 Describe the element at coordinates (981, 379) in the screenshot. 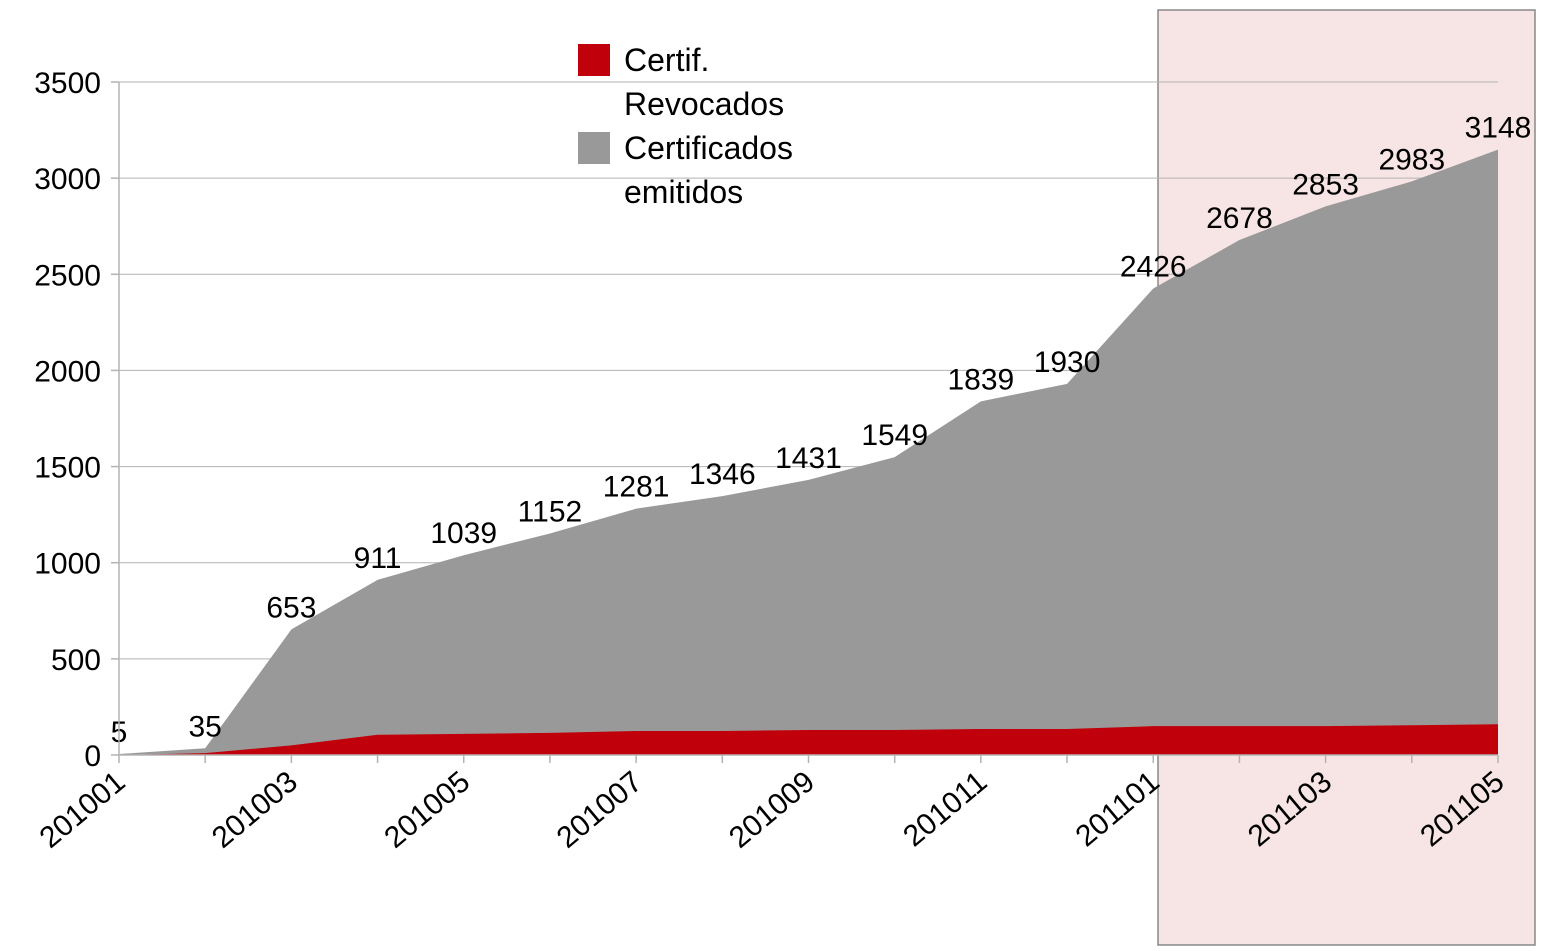

I see `data-label: 1839` at that location.